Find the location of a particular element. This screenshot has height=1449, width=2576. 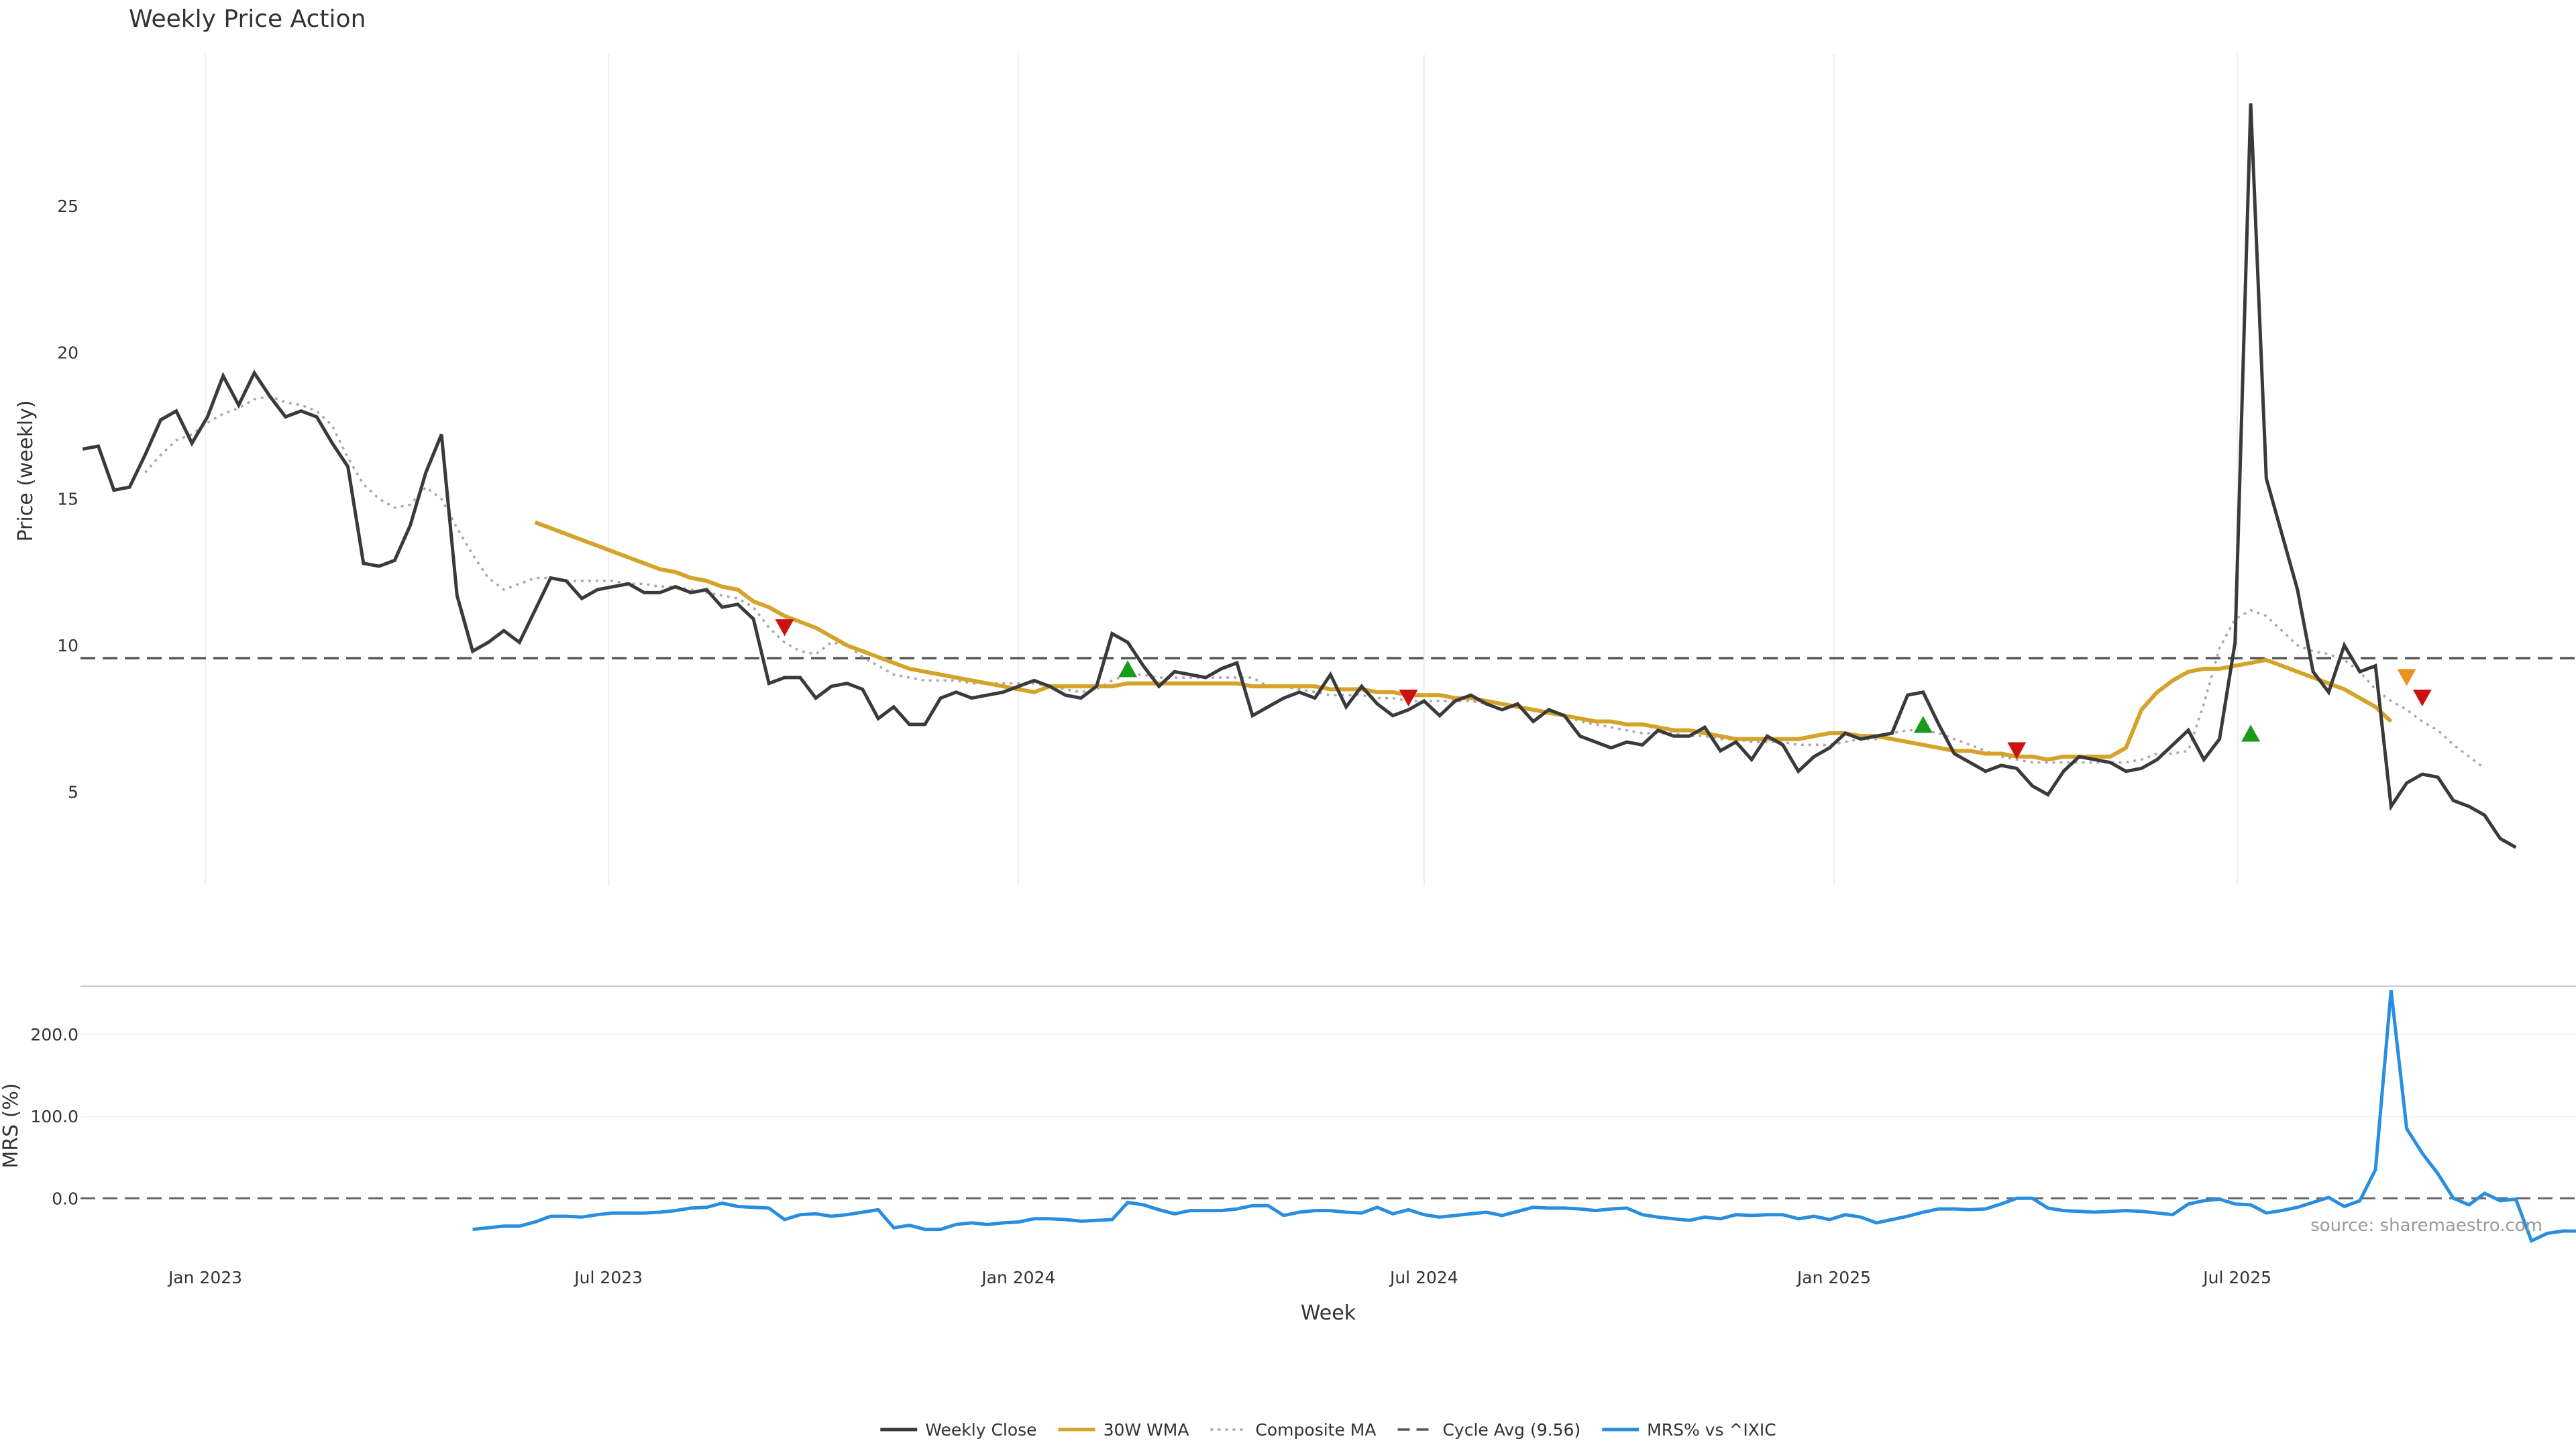

mrs-y-tick-label: 200.0 is located at coordinates (54, 1034).